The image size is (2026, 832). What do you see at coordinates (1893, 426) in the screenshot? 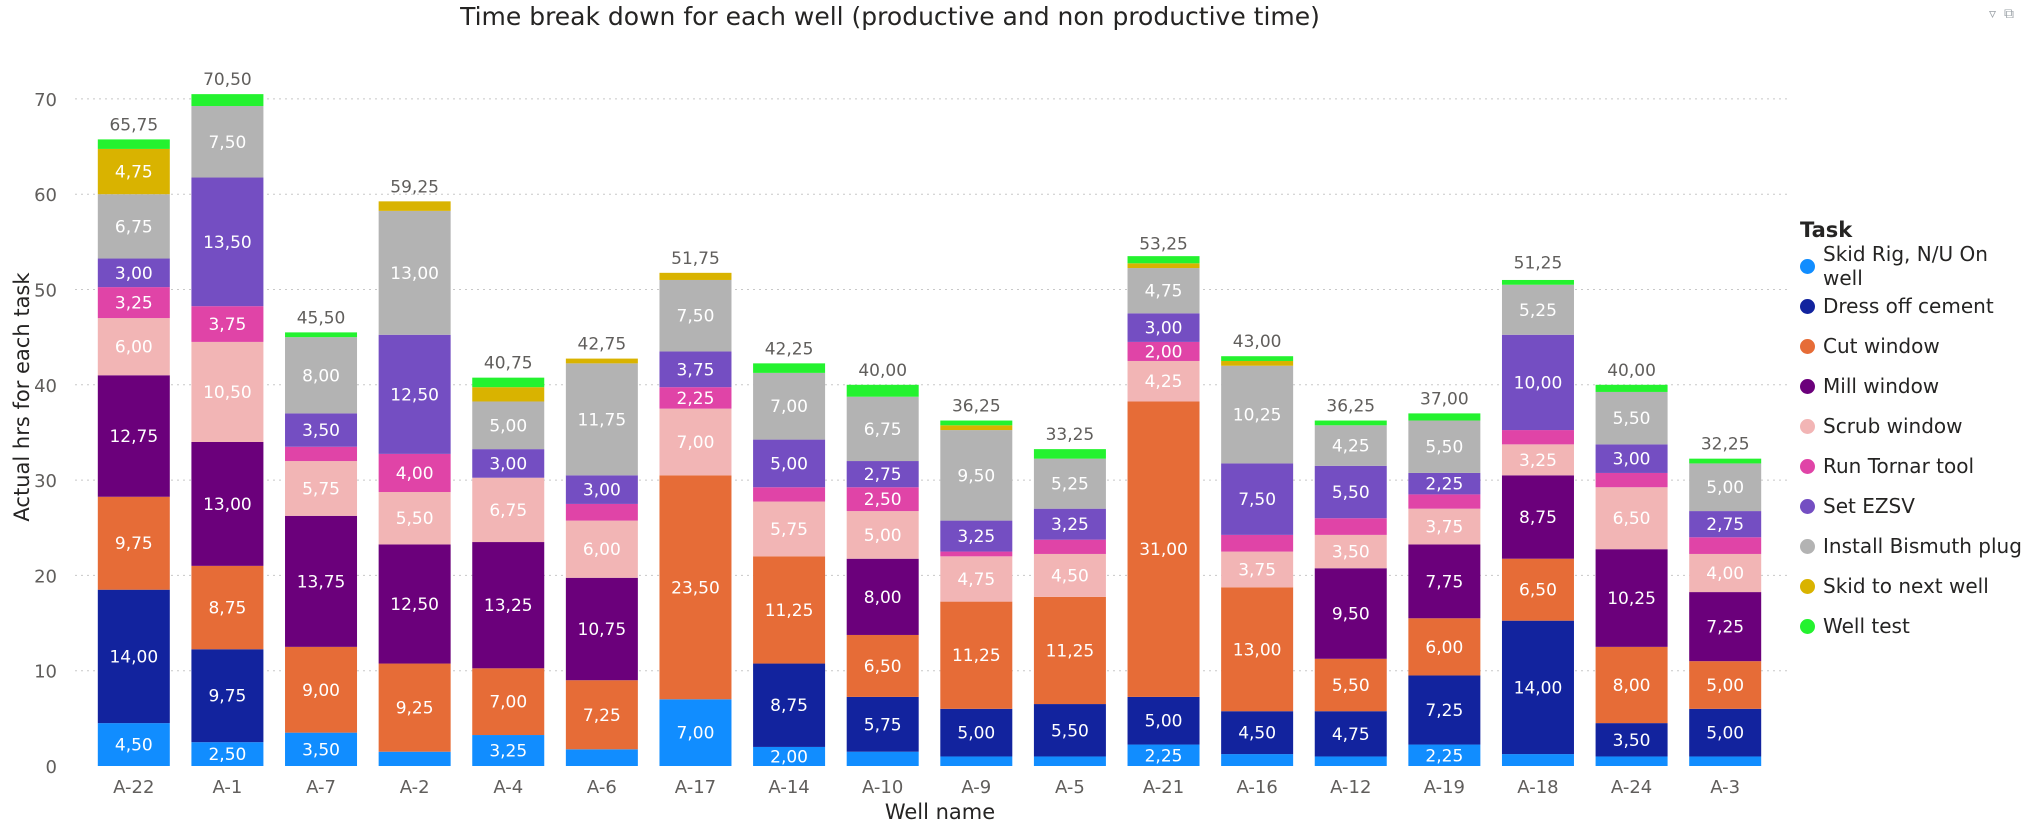
I see `legend-label: Scrub window` at bounding box center [1893, 426].